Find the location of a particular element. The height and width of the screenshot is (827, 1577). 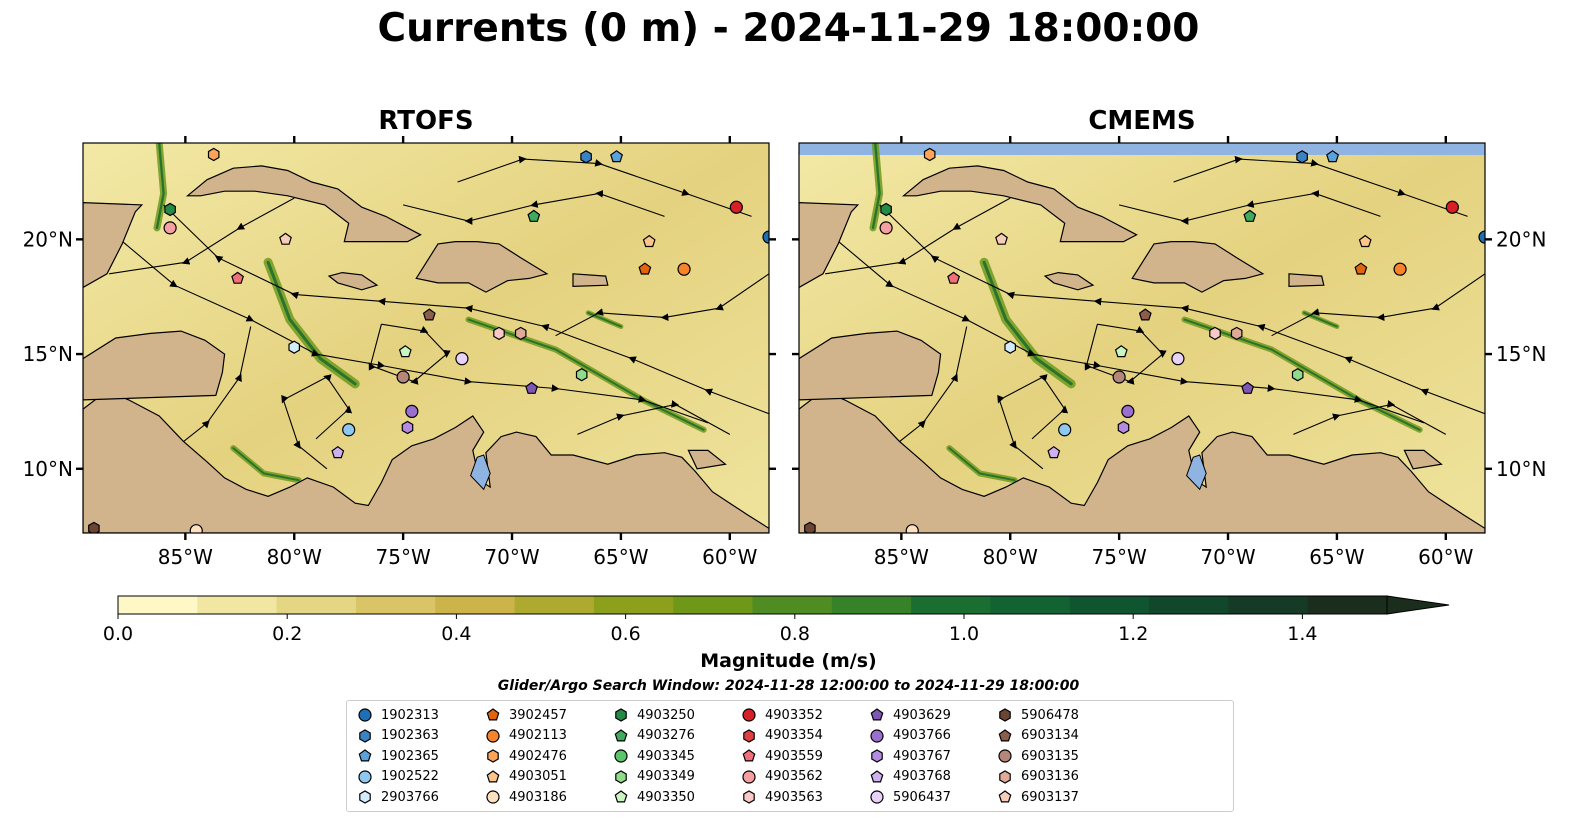

colorbar-tick-label: 1.2 is located at coordinates (1133, 634).